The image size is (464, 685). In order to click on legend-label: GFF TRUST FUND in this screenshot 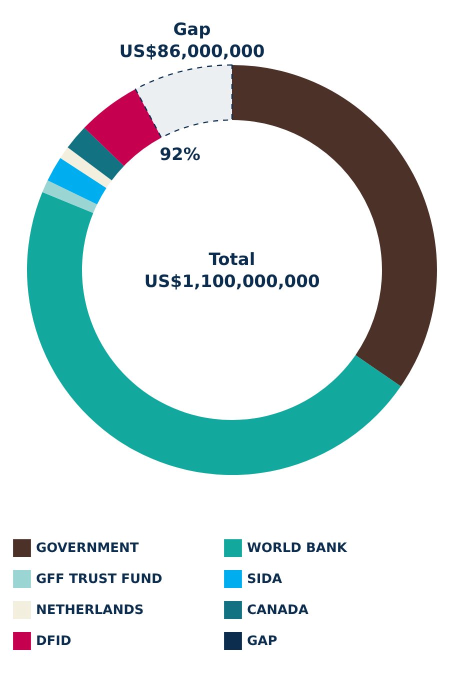, I will do `click(99, 579)`.